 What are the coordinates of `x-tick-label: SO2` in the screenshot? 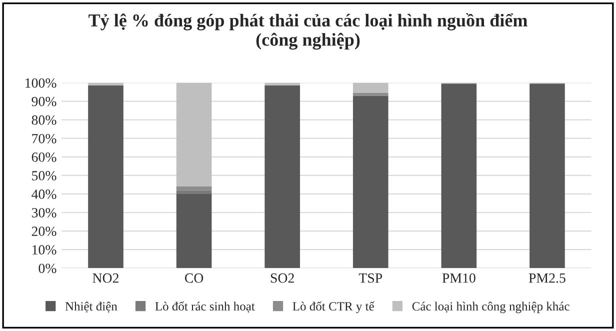 It's located at (282, 278).